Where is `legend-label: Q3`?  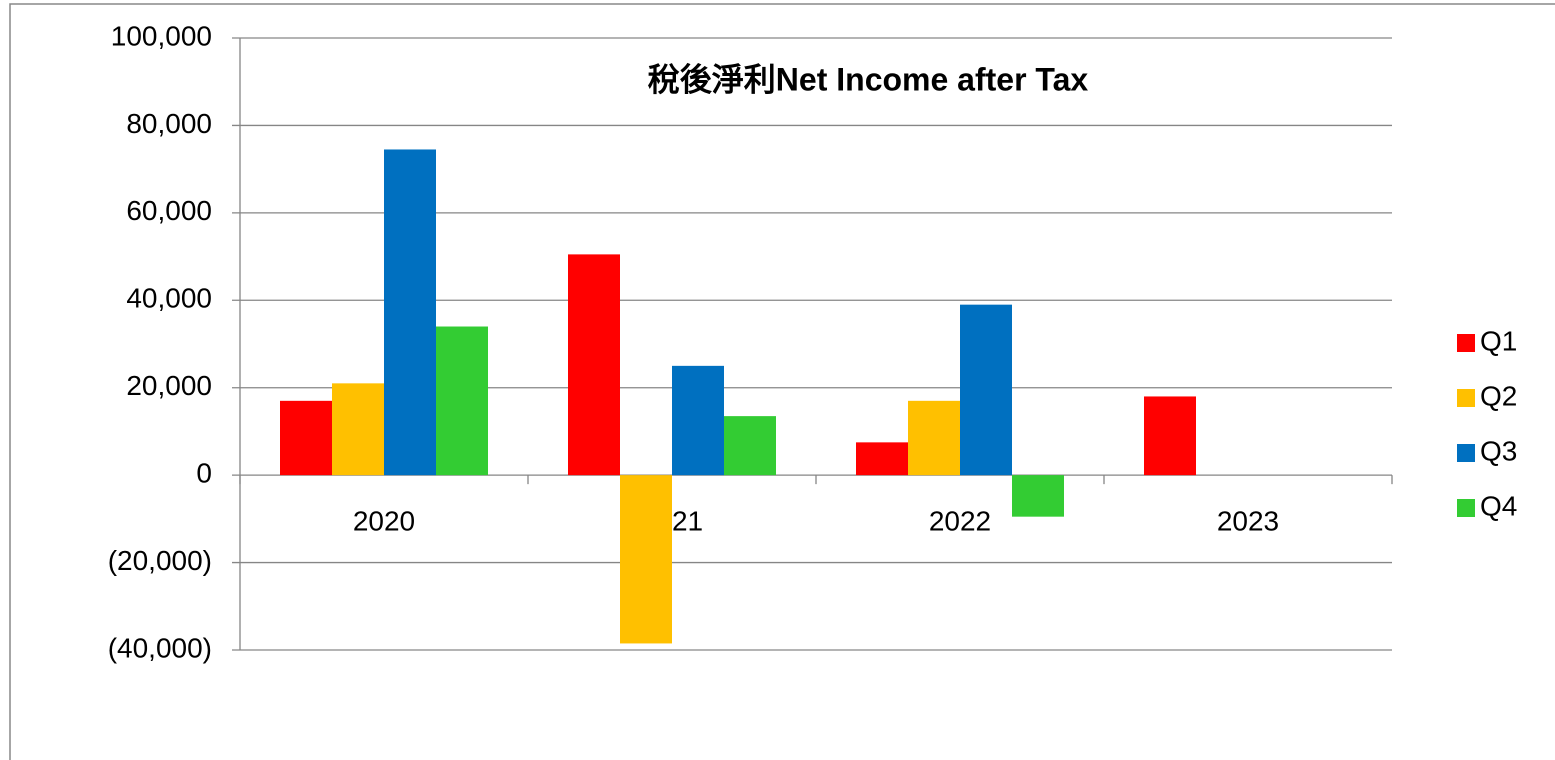
legend-label: Q3 is located at coordinates (1498, 450).